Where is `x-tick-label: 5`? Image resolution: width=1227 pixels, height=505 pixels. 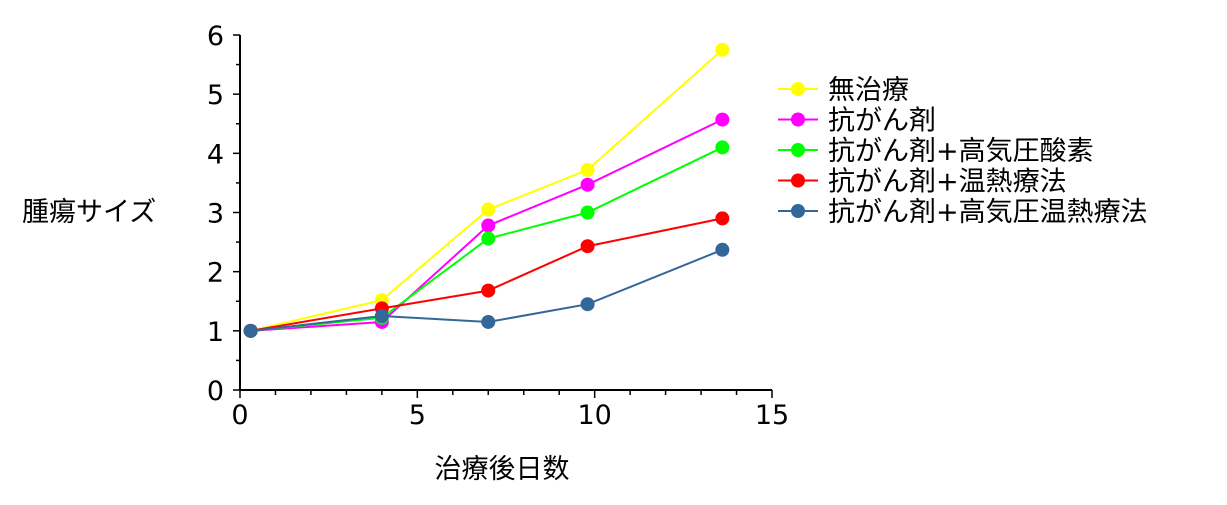
x-tick-label: 5 is located at coordinates (417, 415).